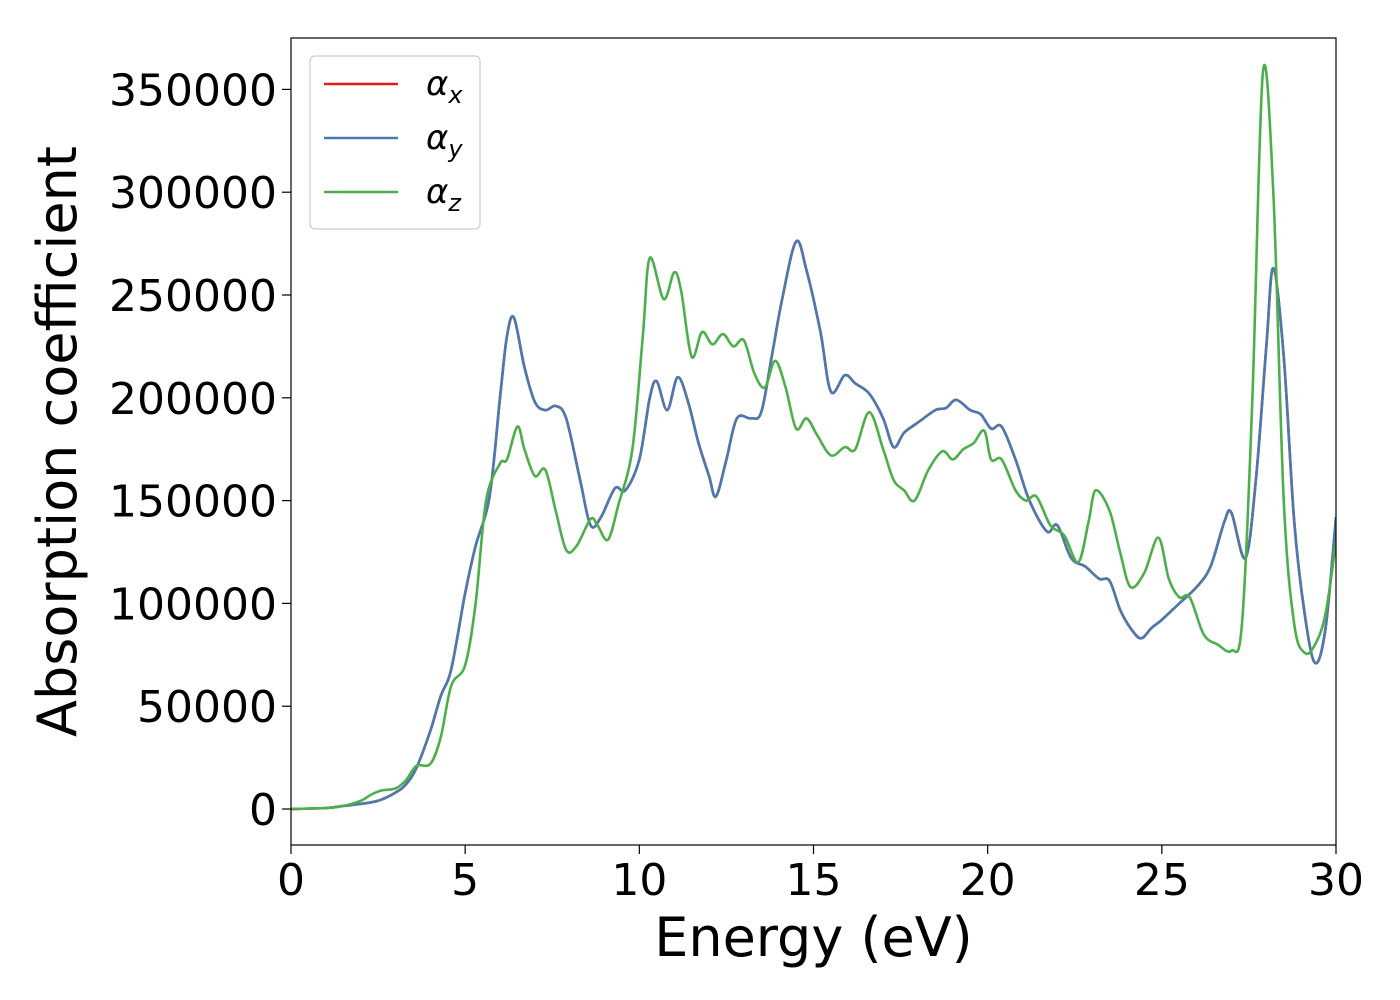 The image size is (1400, 1000). Describe the element at coordinates (193, 502) in the screenshot. I see `y-tick-label: 150000` at that location.